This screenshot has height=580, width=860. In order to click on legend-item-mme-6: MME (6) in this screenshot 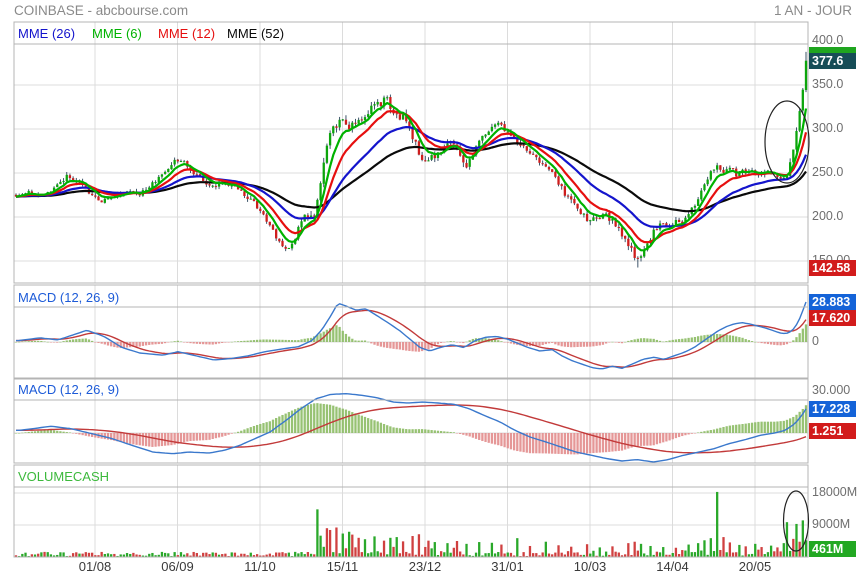, I will do `click(117, 33)`.